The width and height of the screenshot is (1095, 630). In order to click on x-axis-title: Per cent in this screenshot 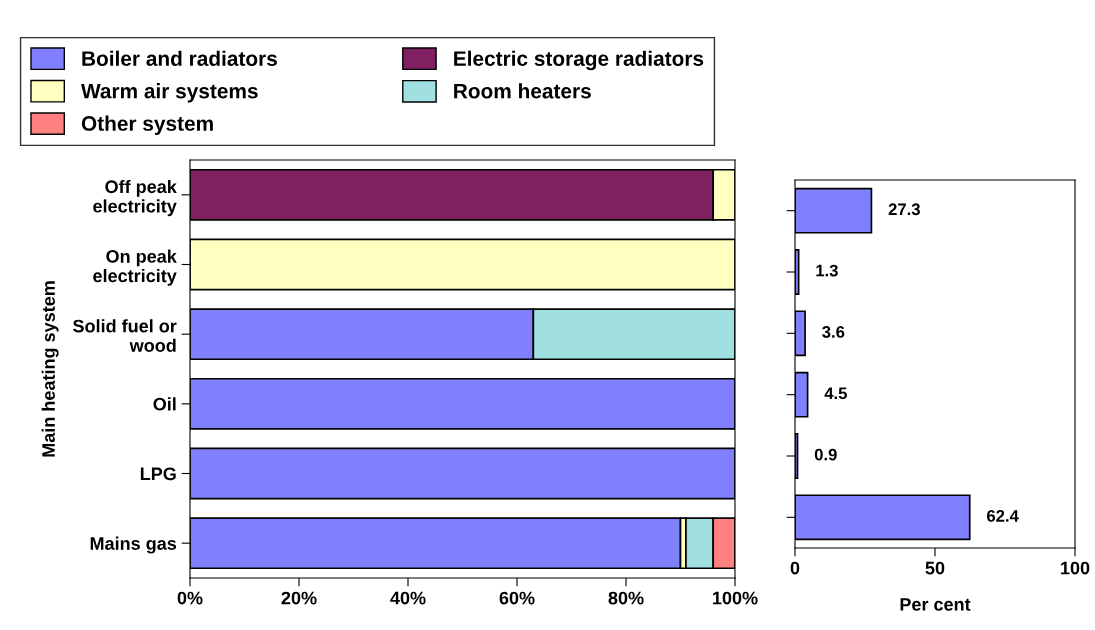, I will do `click(935, 604)`.